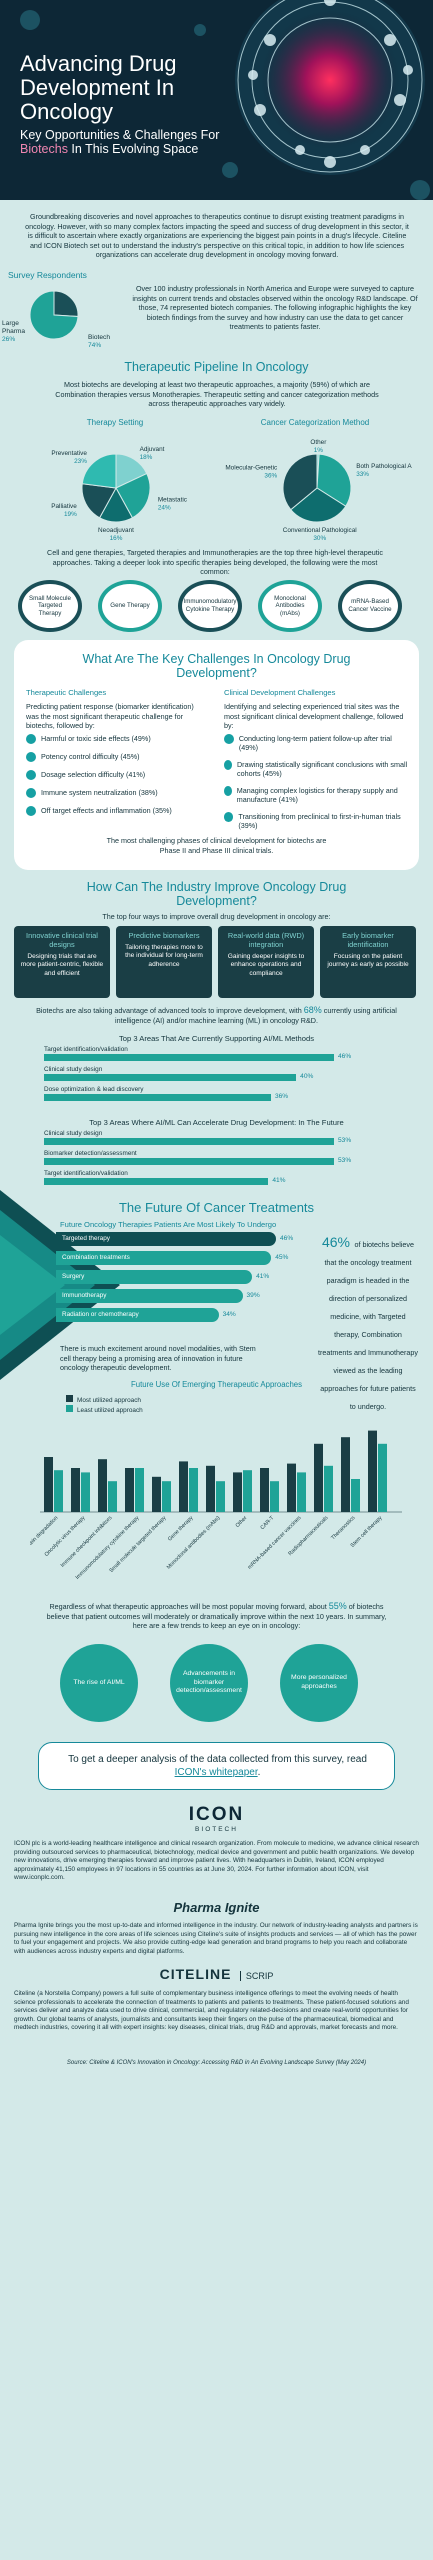 The width and height of the screenshot is (433, 2560). I want to click on future-side-pct: 46%, so click(336, 1242).